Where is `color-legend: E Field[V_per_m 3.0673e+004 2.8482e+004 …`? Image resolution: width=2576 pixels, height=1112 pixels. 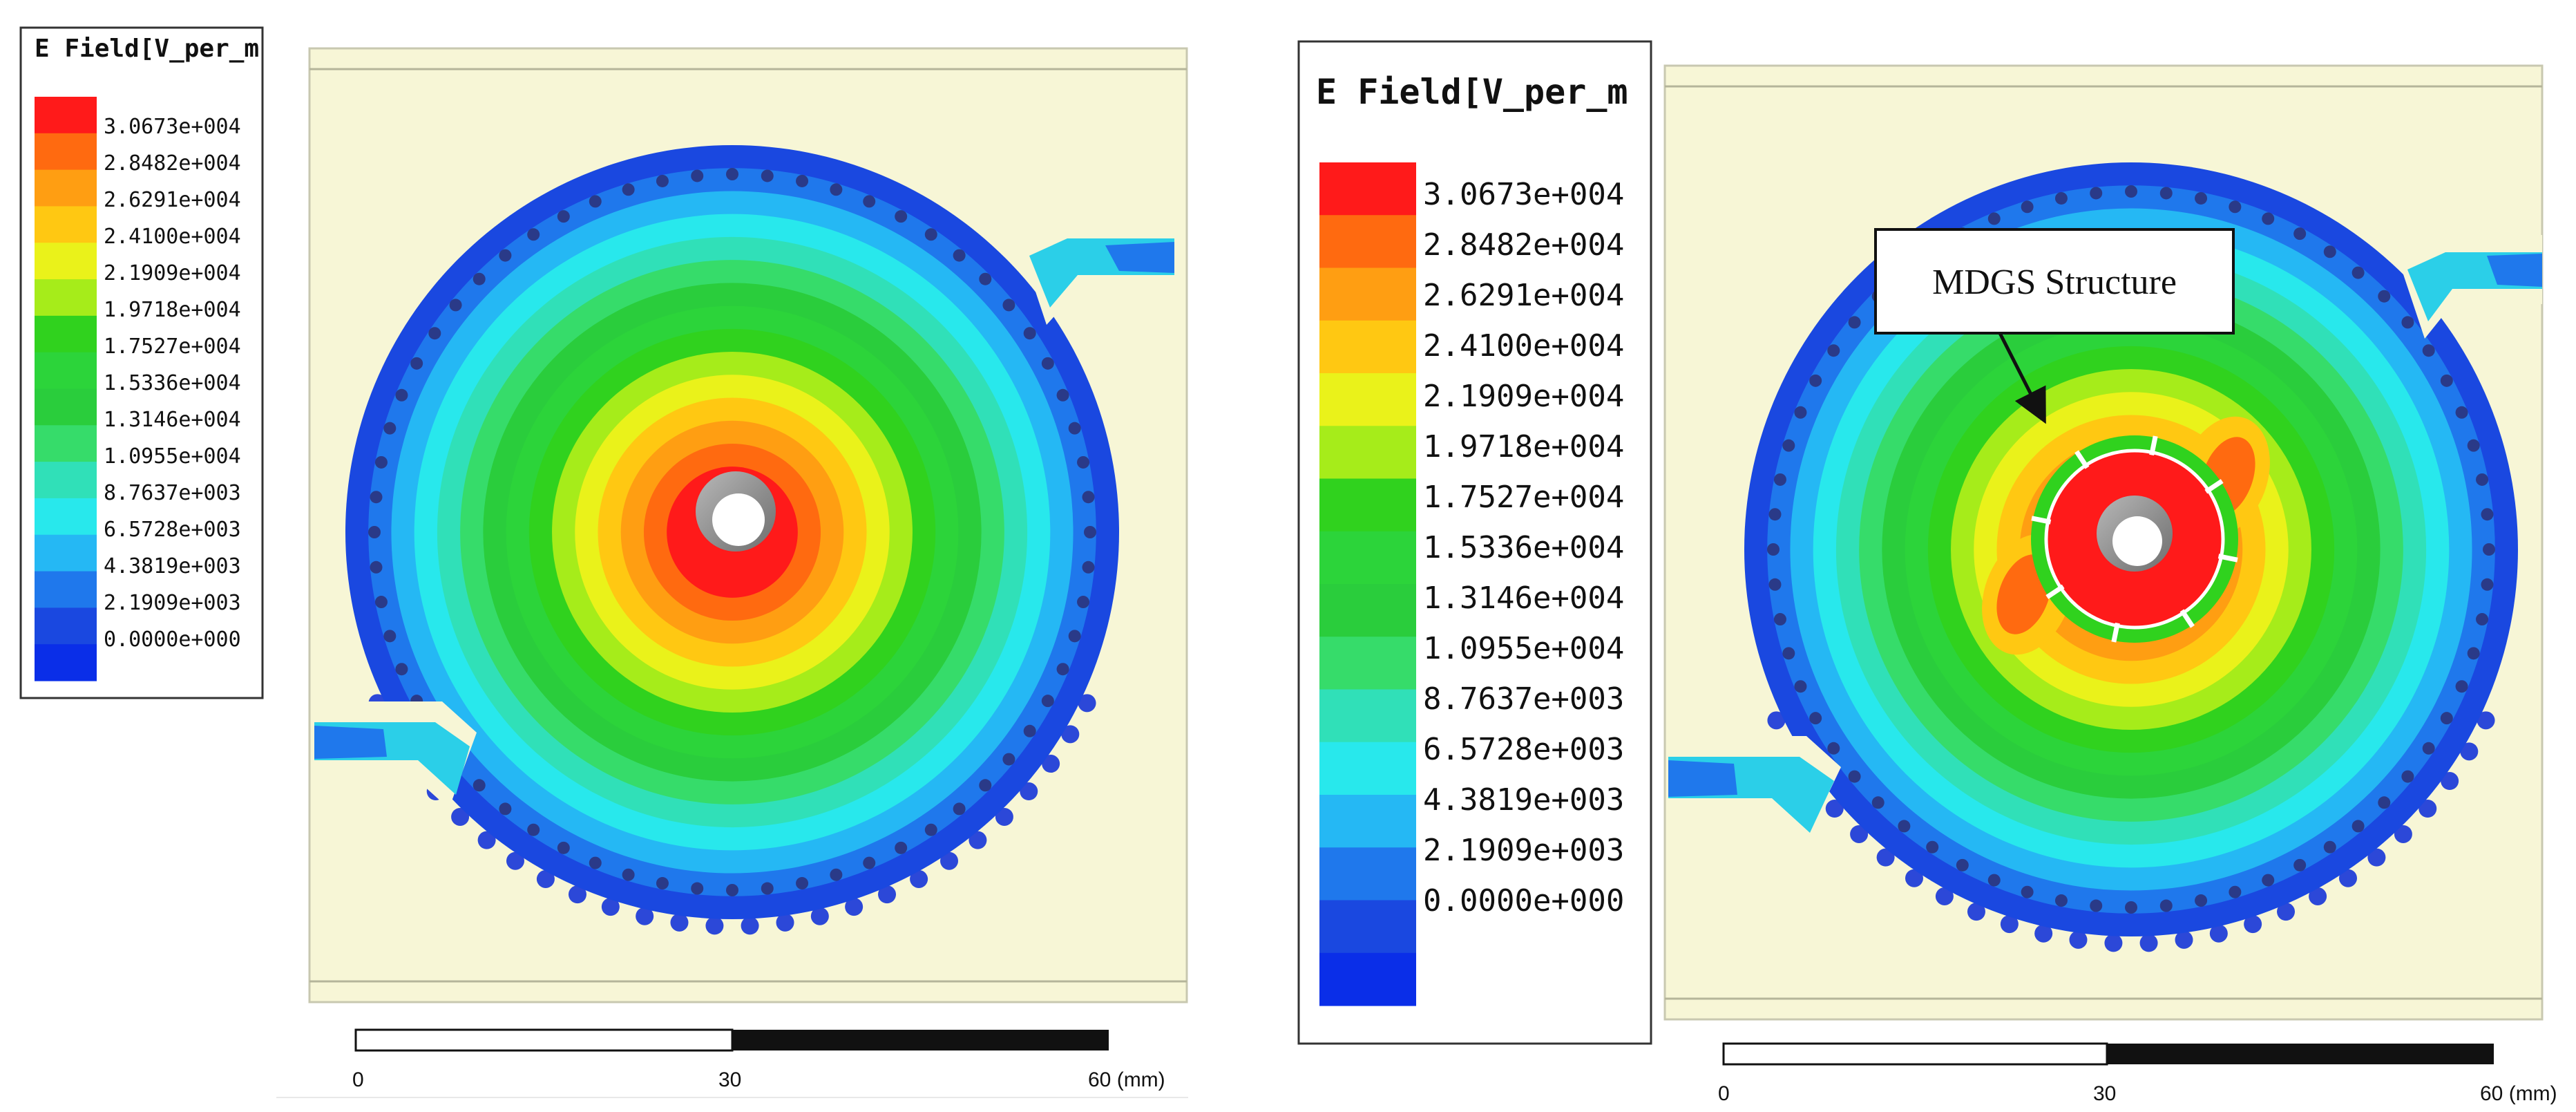 color-legend: E Field[V_per_m 3.0673e+004 2.8482e+004 … is located at coordinates (141, 362).